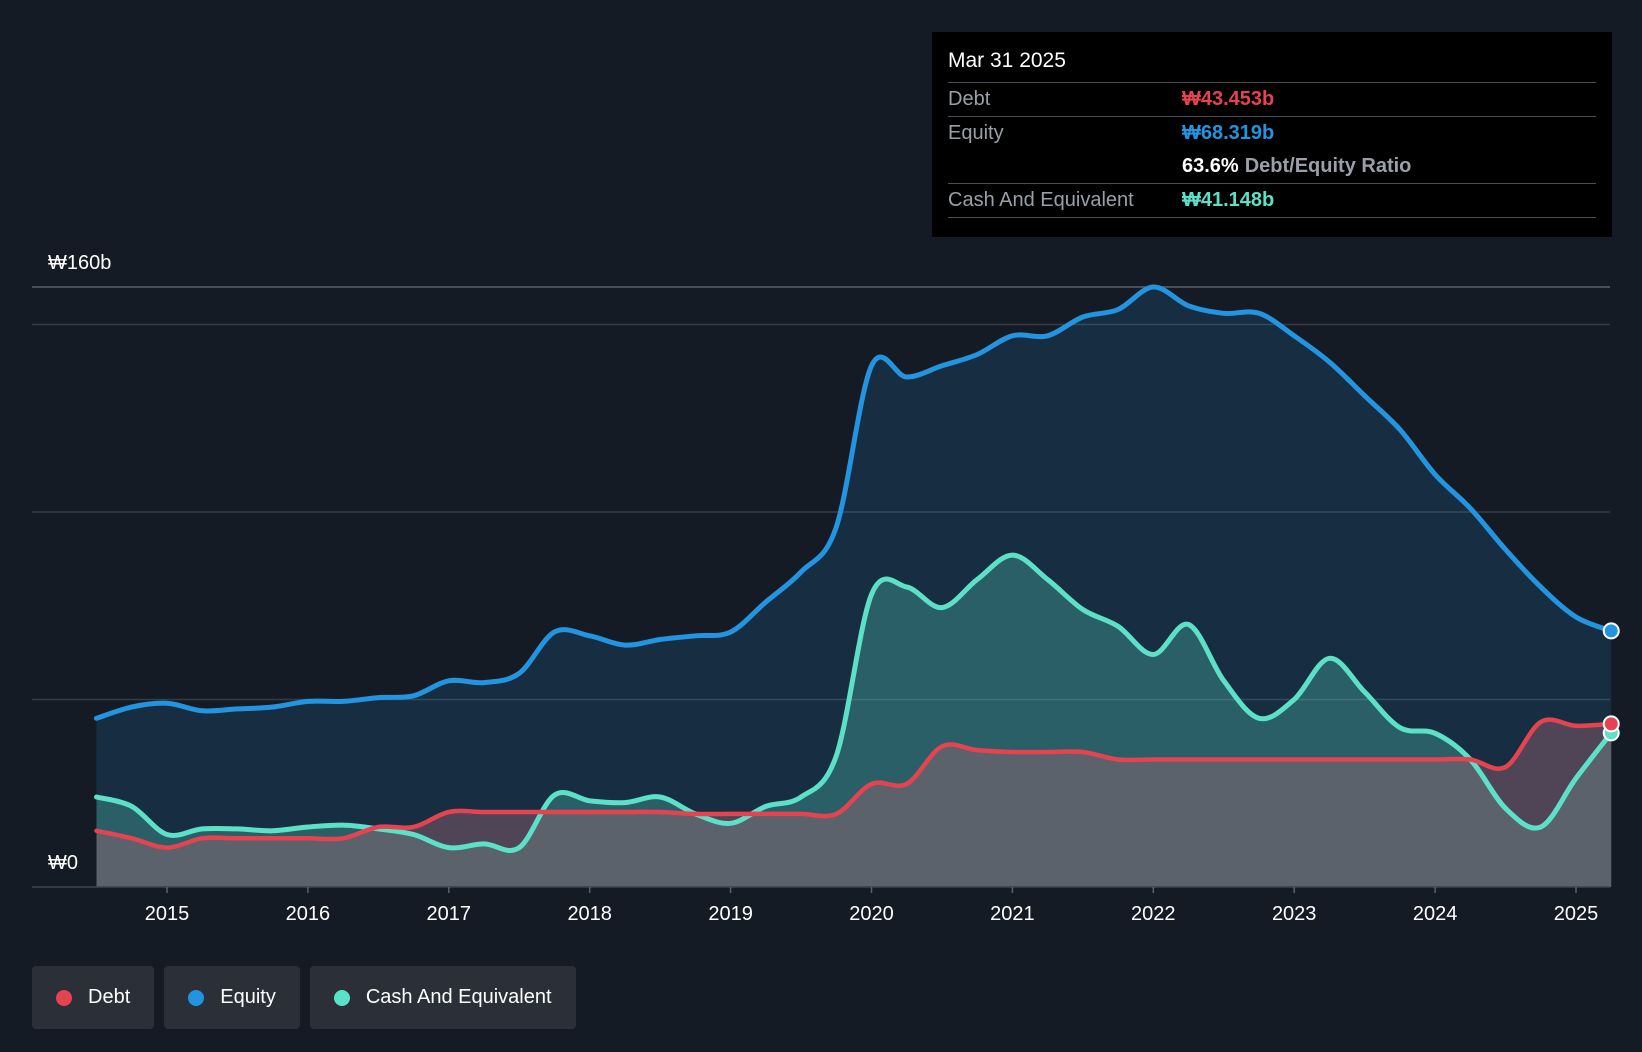 This screenshot has height=1052, width=1642. What do you see at coordinates (196, 997) in the screenshot?
I see `legend-equity-dot-icon` at bounding box center [196, 997].